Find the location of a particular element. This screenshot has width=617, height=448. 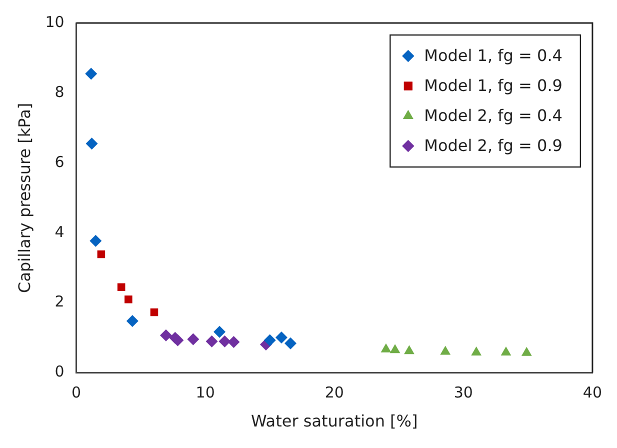

x-tick-label: 20 is located at coordinates (334, 393).